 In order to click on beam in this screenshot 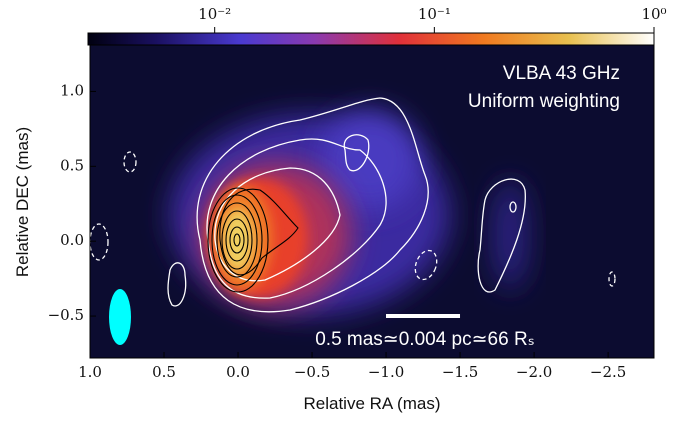, I will do `click(120, 317)`.